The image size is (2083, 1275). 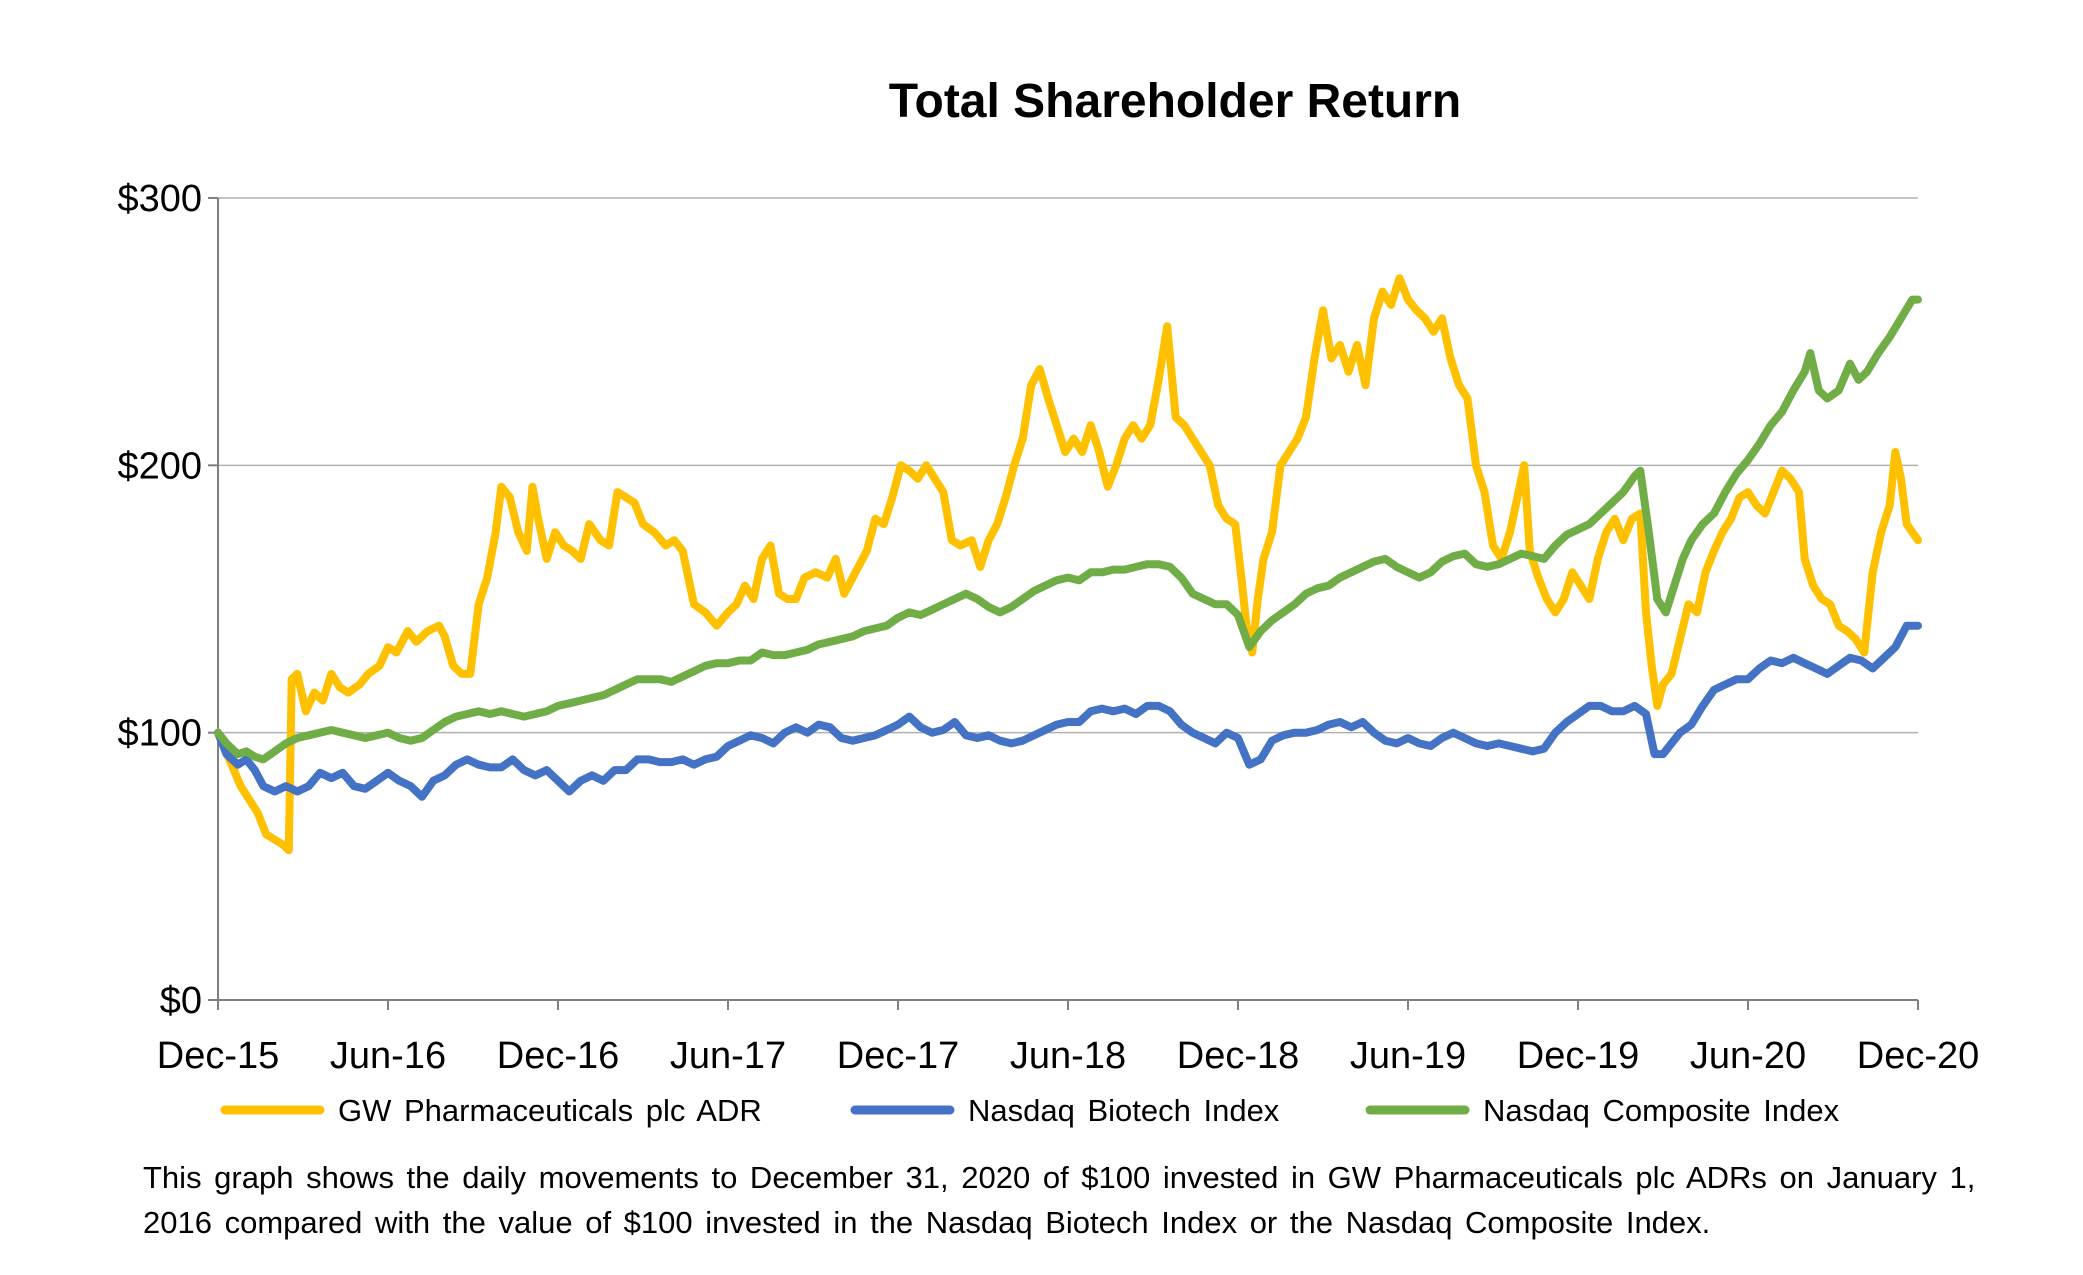 What do you see at coordinates (1238, 1056) in the screenshot?
I see `x-tick-label: Dec-18` at bounding box center [1238, 1056].